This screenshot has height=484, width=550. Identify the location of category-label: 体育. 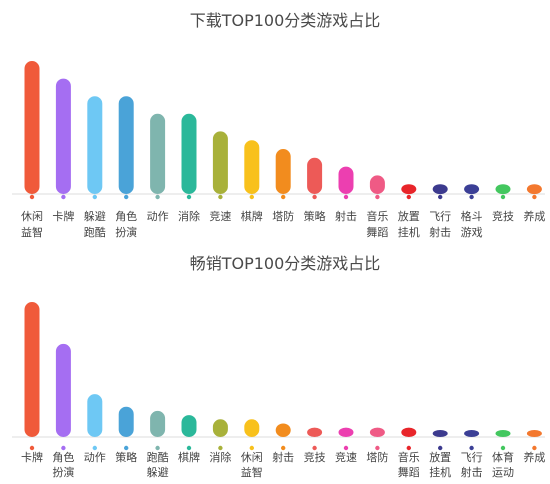
(503, 457).